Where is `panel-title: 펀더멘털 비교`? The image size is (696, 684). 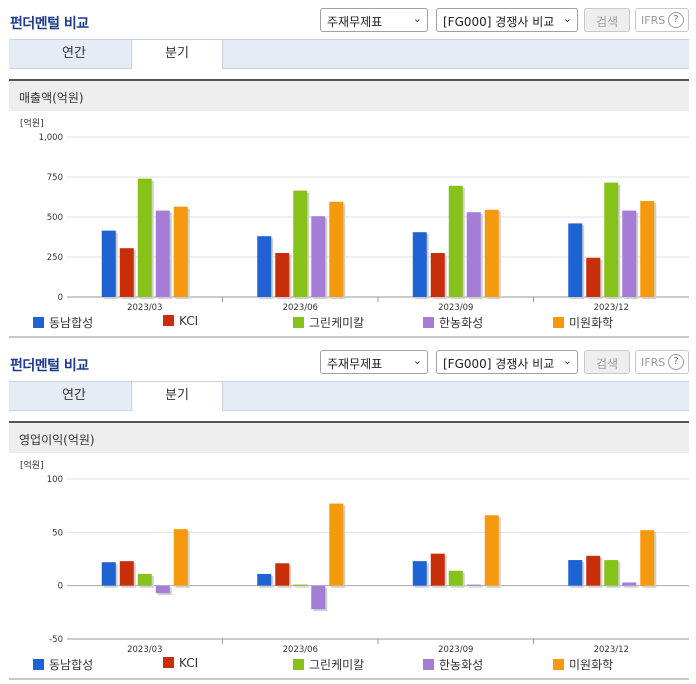
panel-title: 펀더멘털 비교 is located at coordinates (49, 366).